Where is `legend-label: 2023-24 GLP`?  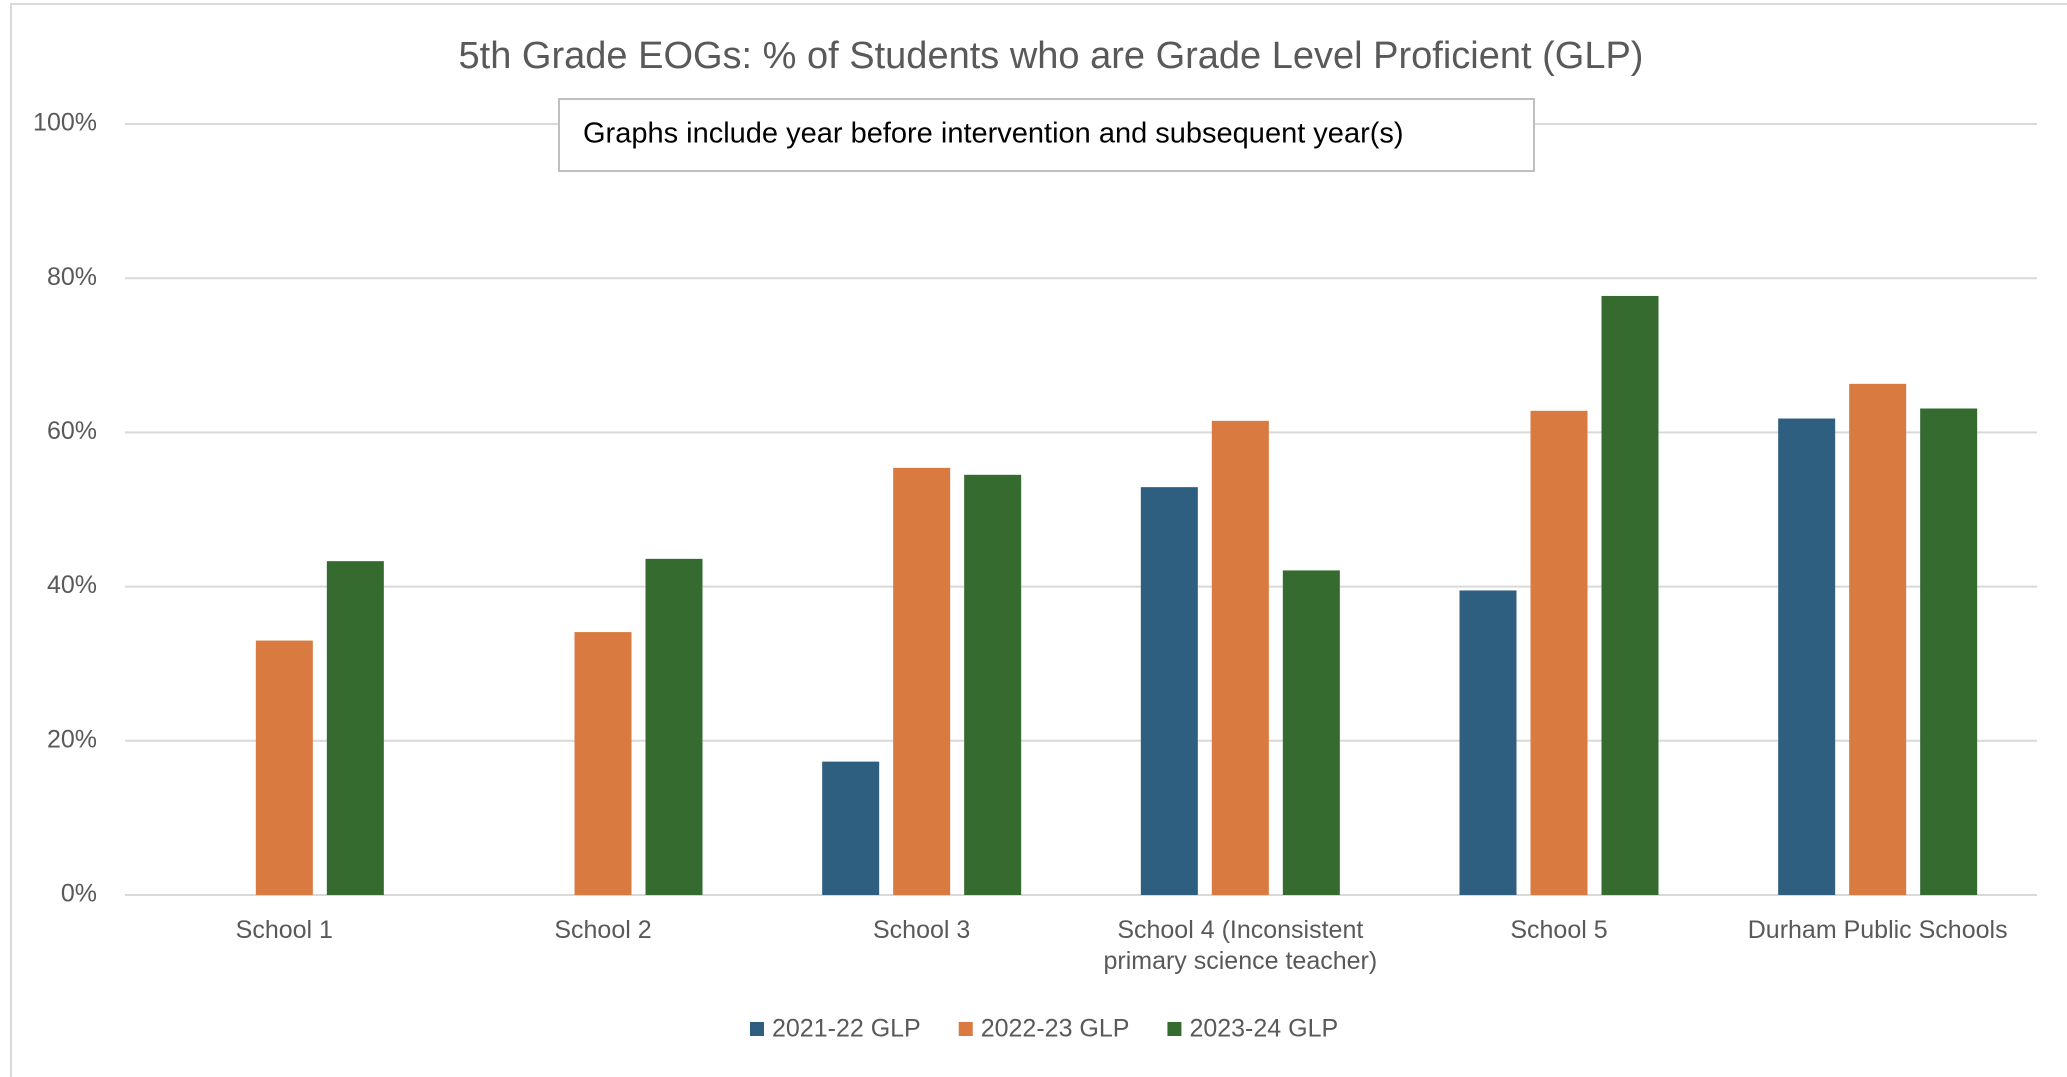 legend-label: 2023-24 GLP is located at coordinates (1263, 1029).